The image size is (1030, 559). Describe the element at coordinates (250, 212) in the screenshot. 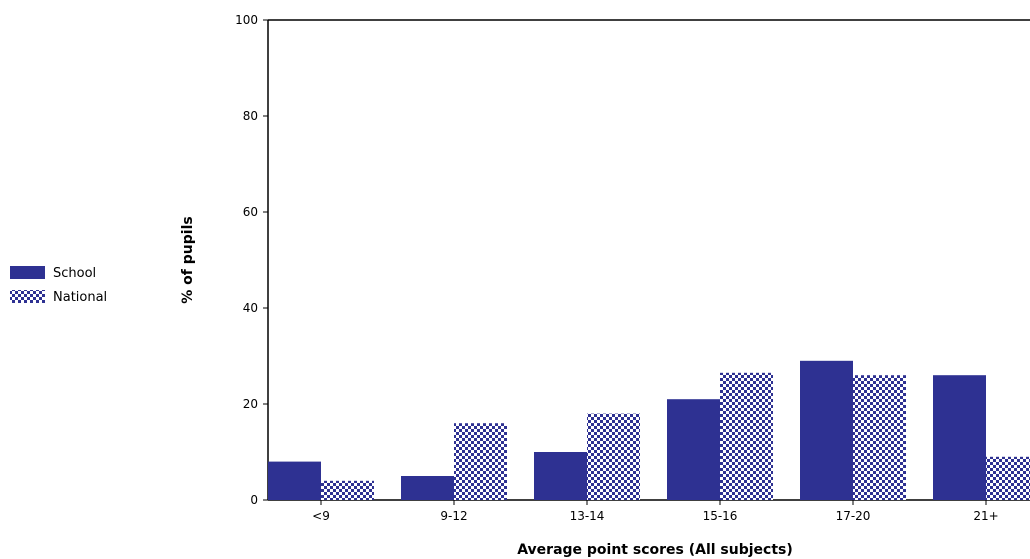

I see `y-tick-label: 60` at that location.